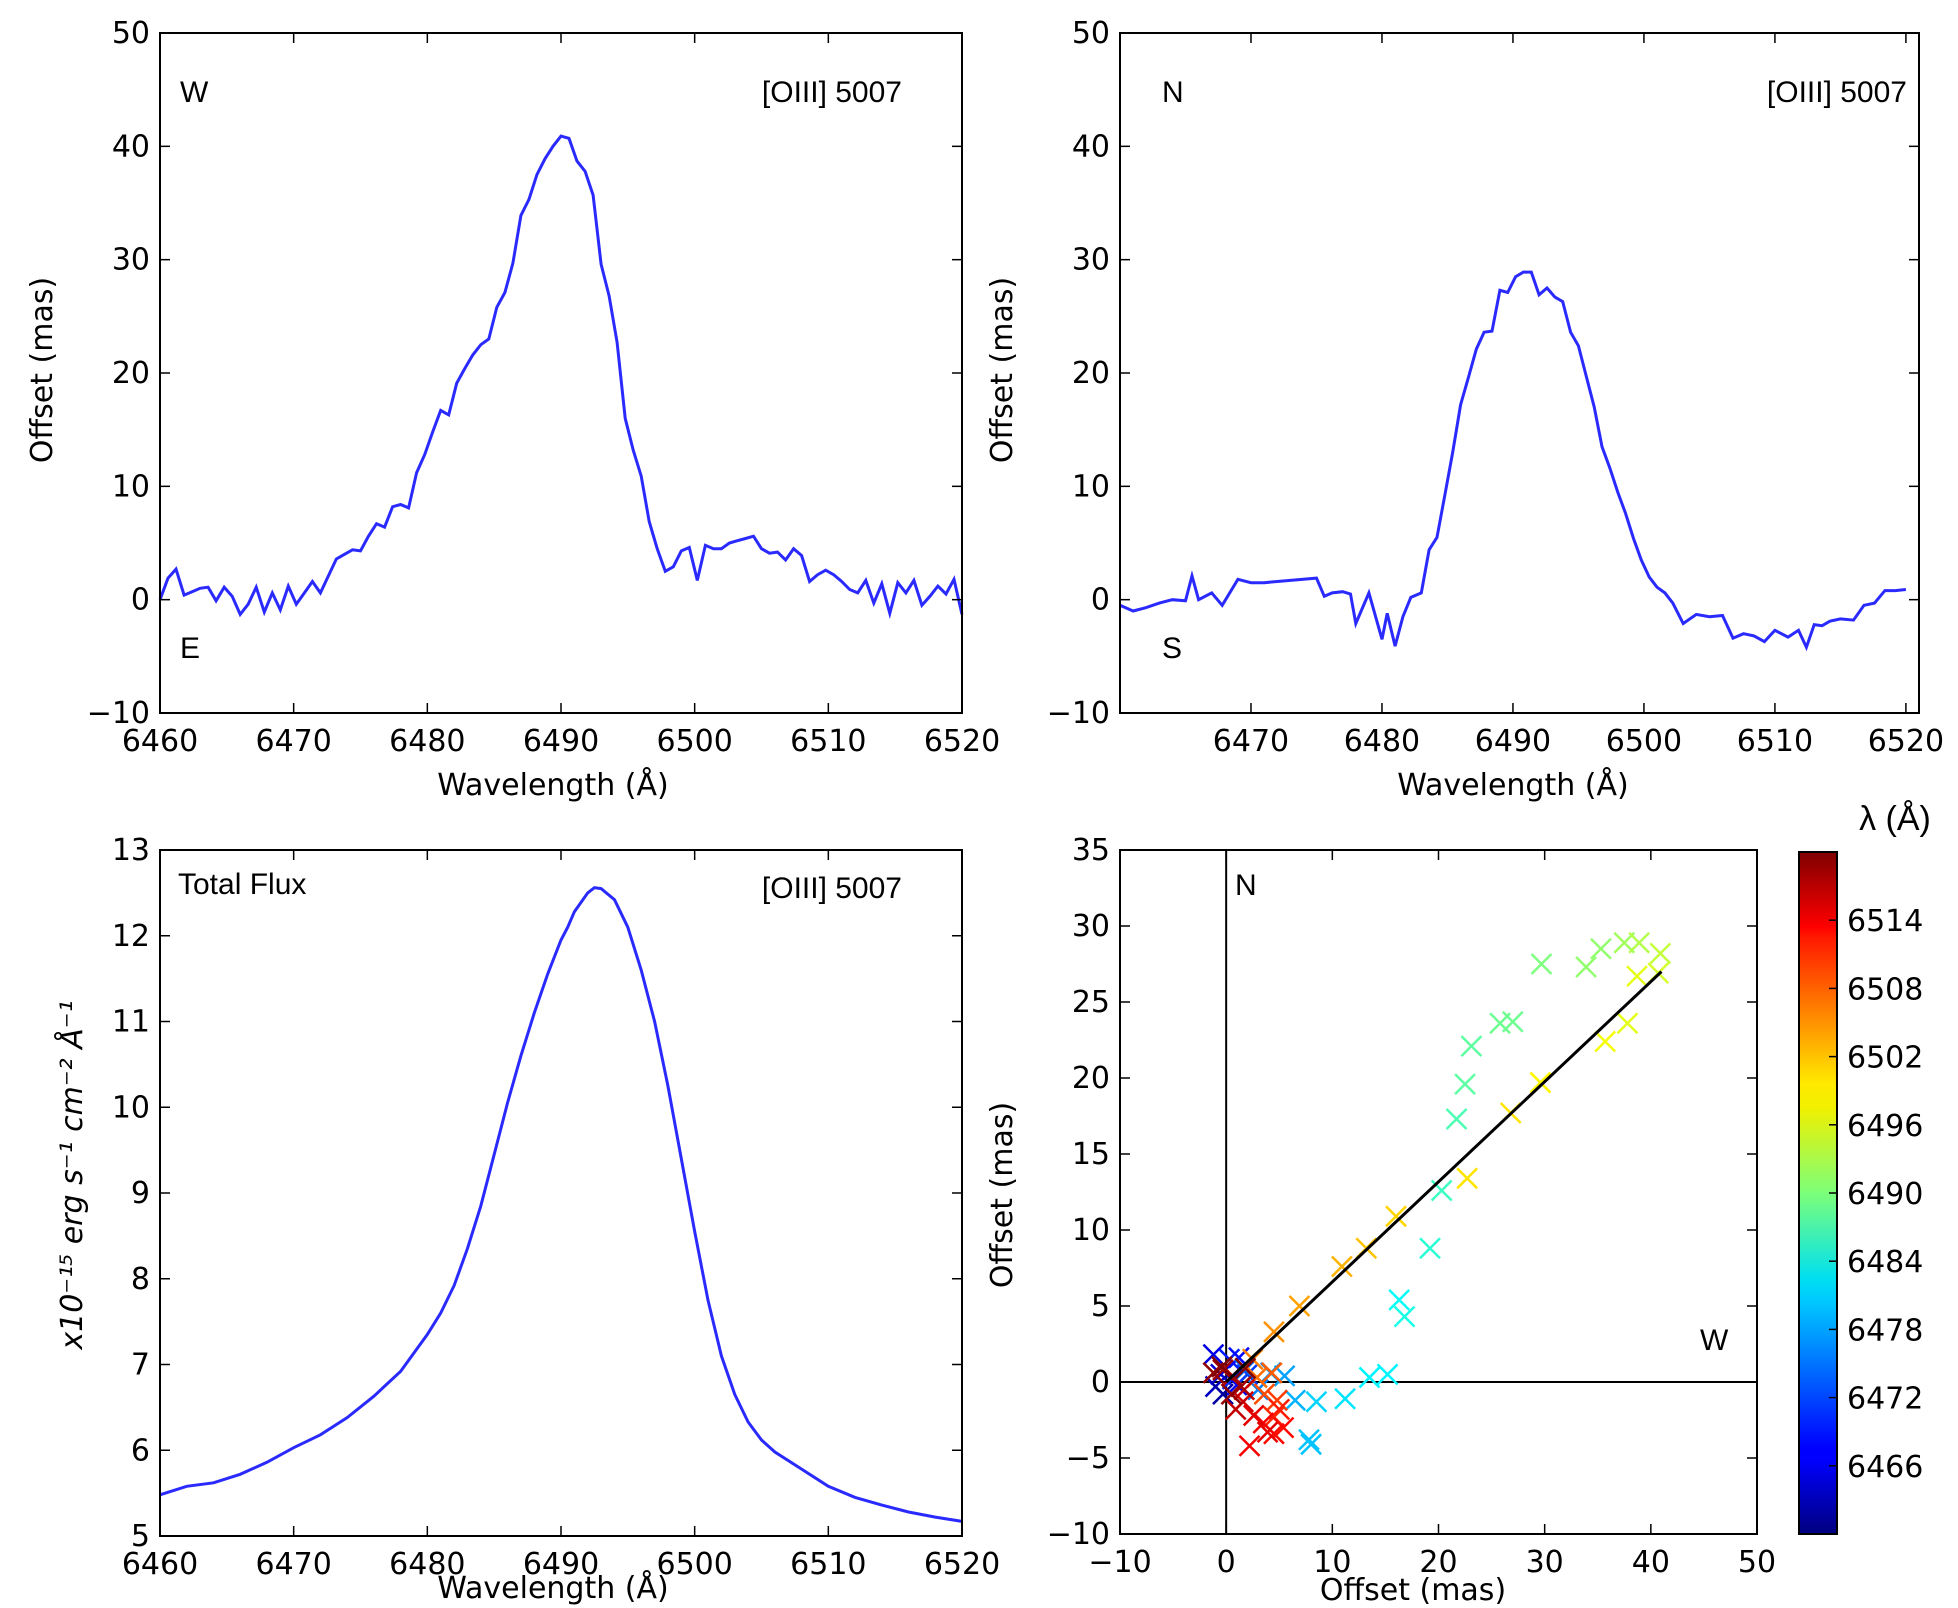 The width and height of the screenshot is (1958, 1608). I want to click on y-tick-label: 11, so click(131, 1022).